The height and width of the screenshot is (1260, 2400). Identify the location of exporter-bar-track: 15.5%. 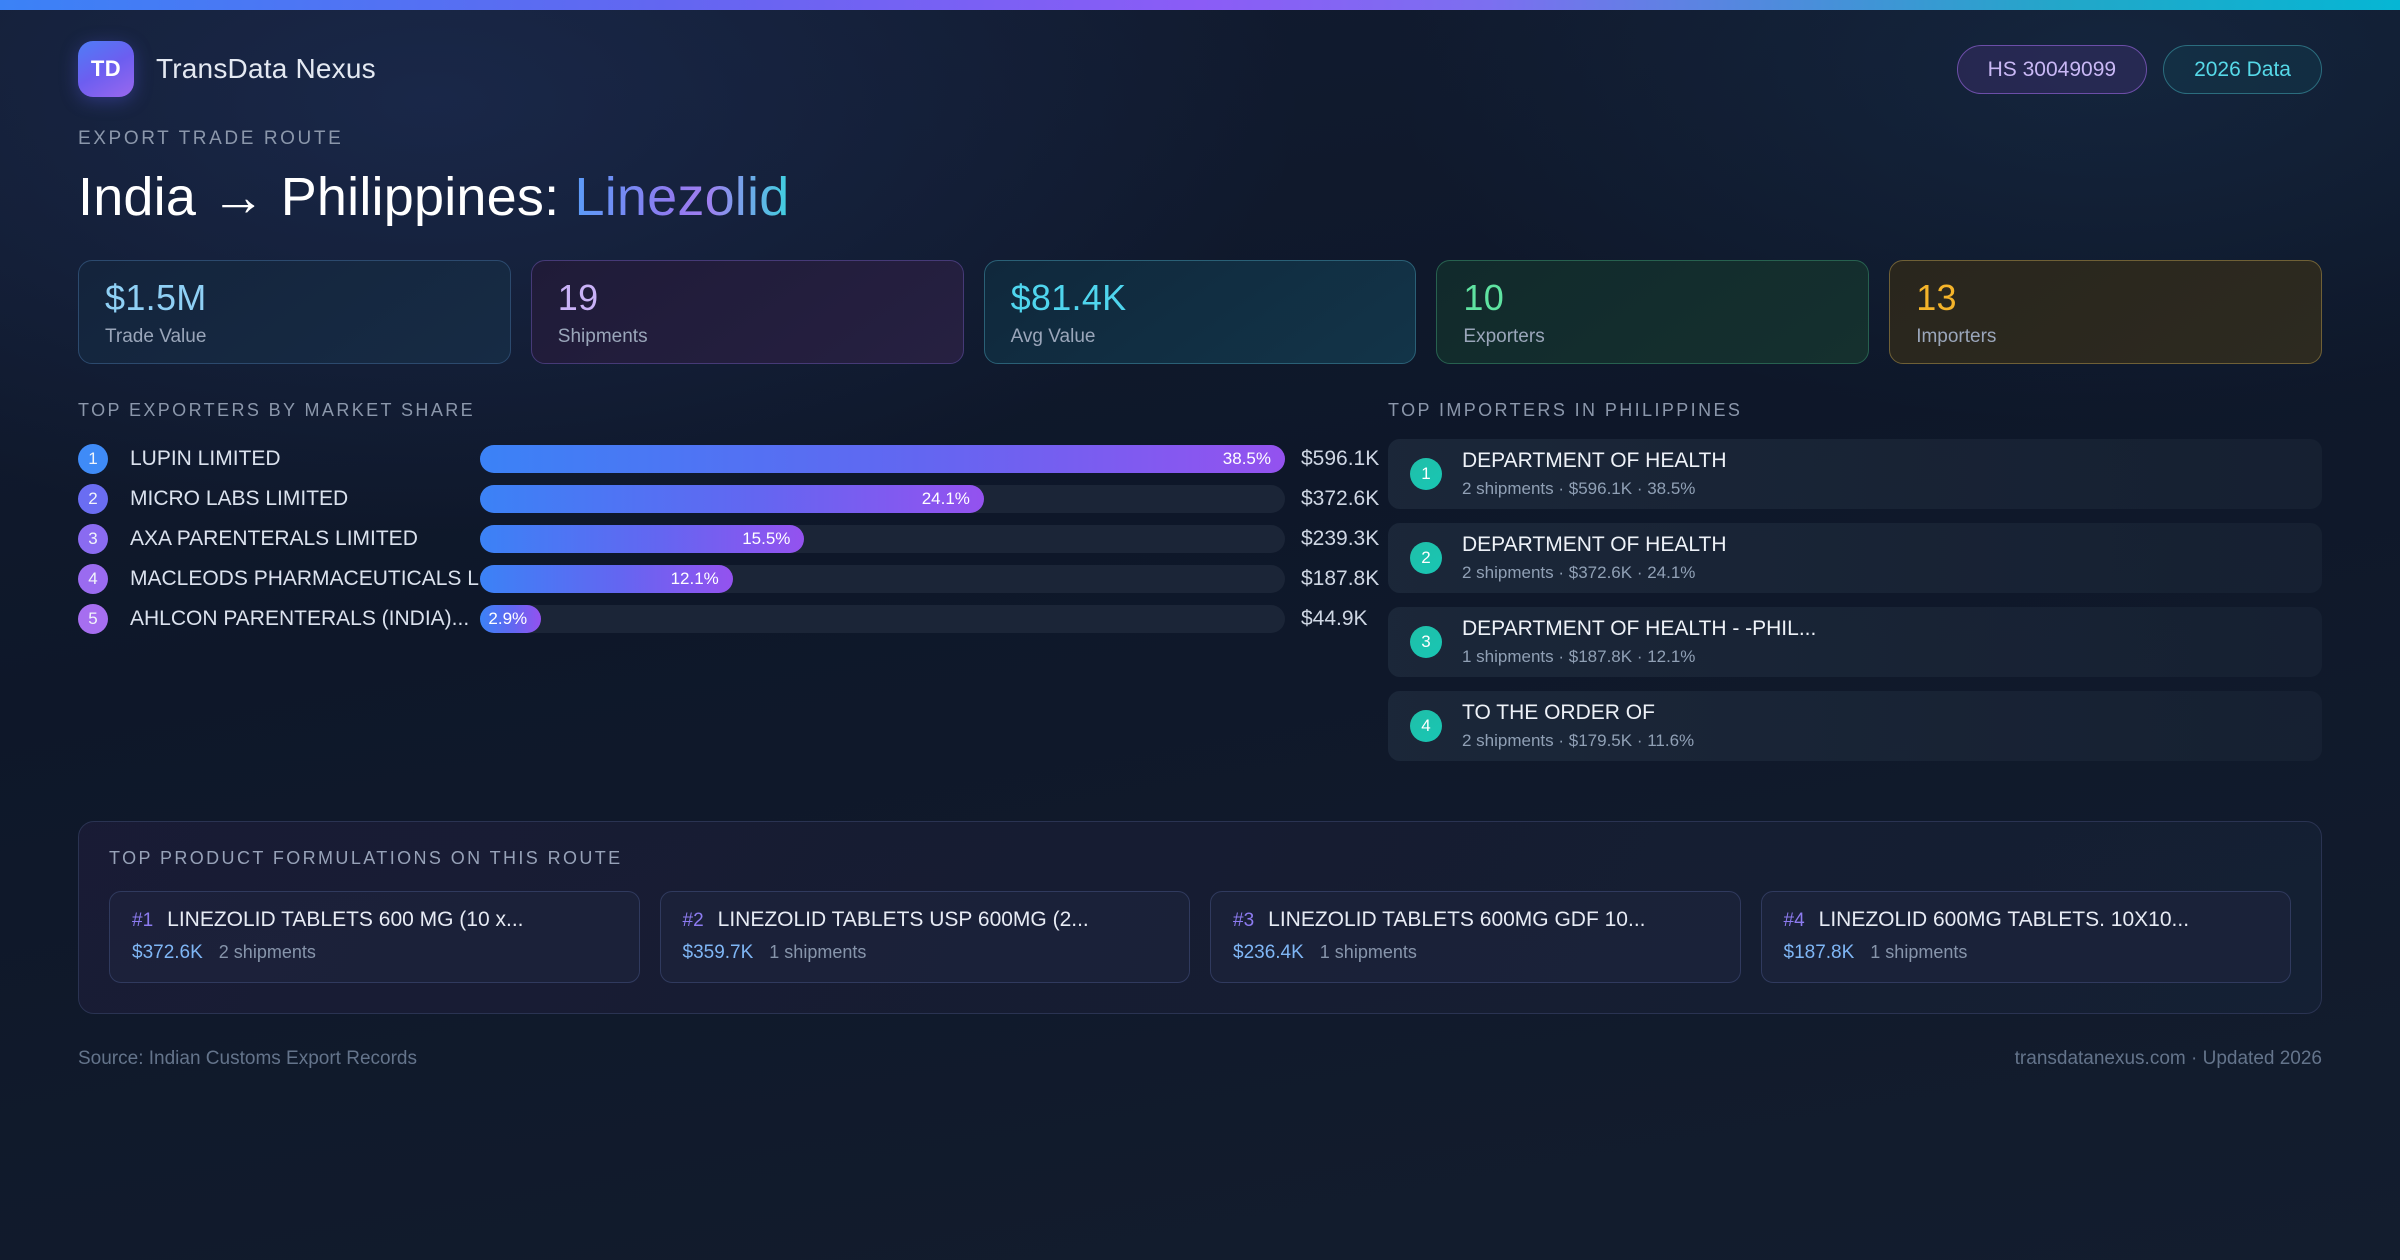
(882, 539).